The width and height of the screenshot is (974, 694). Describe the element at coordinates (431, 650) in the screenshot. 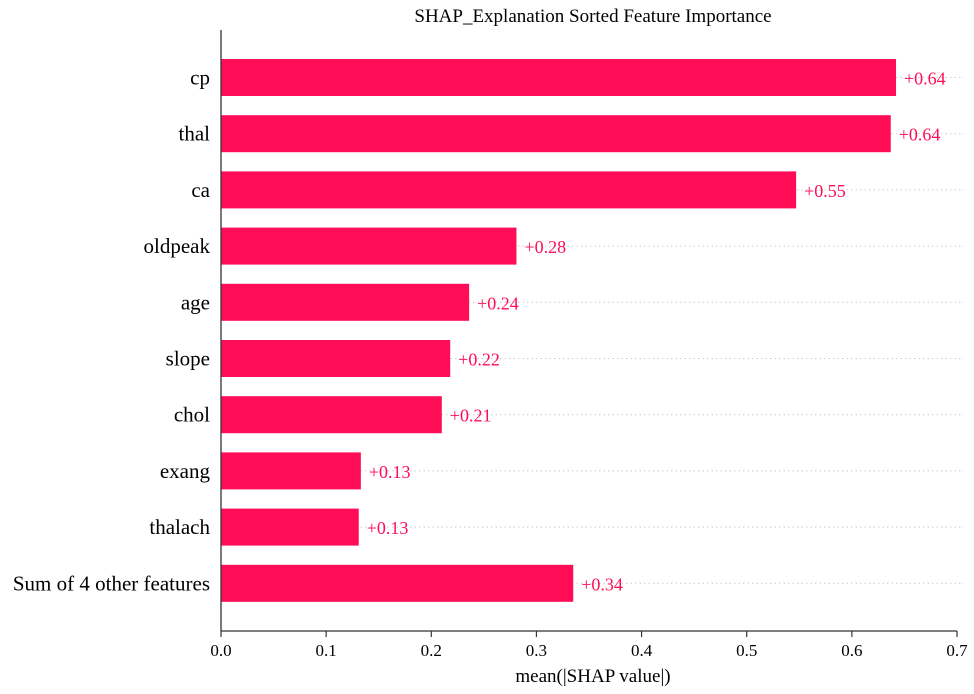

I see `x-tick-label: 0.2` at that location.